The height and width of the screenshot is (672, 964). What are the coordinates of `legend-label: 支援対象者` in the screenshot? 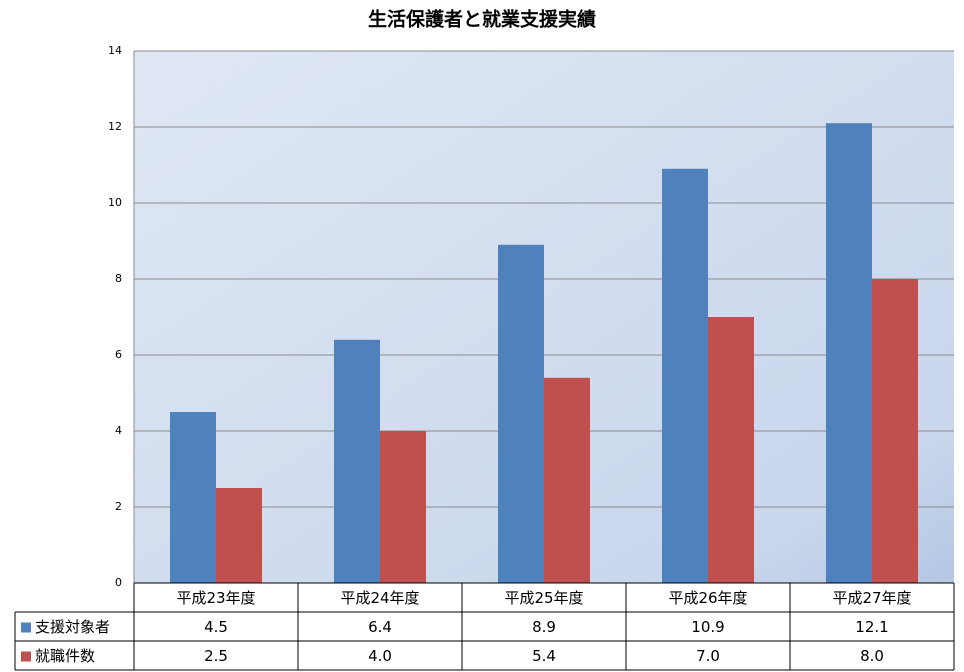 It's located at (72, 627).